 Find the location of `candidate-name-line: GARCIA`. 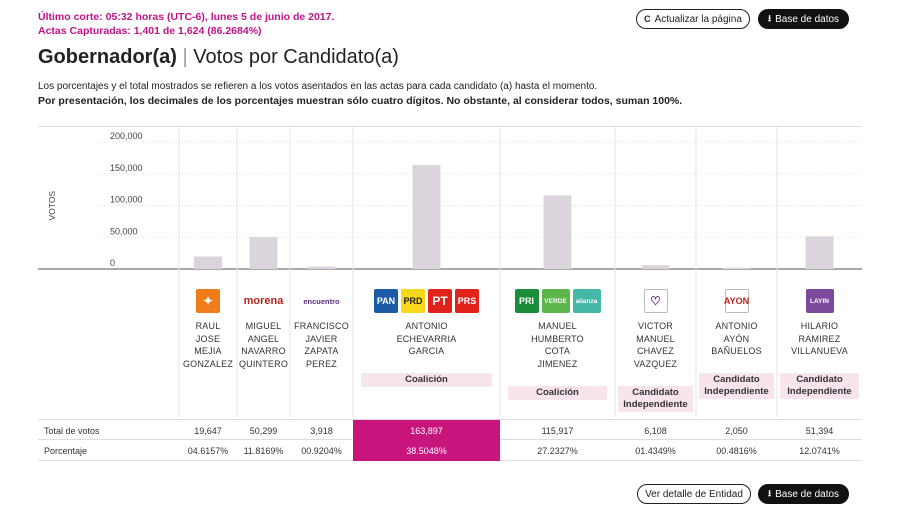

candidate-name-line: GARCIA is located at coordinates (426, 351).